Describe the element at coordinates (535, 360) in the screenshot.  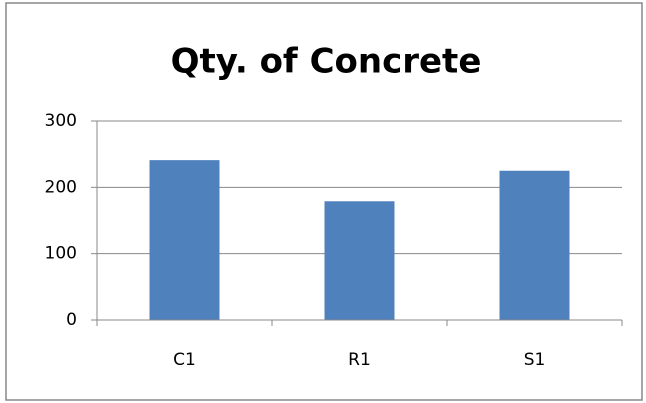
I see `x-tick-label: S1` at that location.